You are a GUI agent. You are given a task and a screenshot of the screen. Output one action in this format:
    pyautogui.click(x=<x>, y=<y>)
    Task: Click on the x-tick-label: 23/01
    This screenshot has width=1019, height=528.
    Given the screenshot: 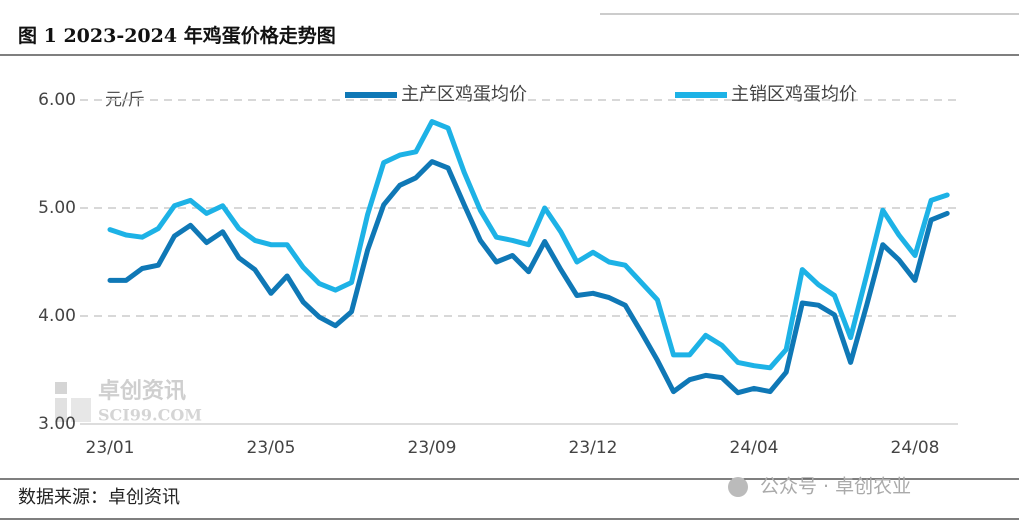 What is the action you would take?
    pyautogui.click(x=110, y=448)
    